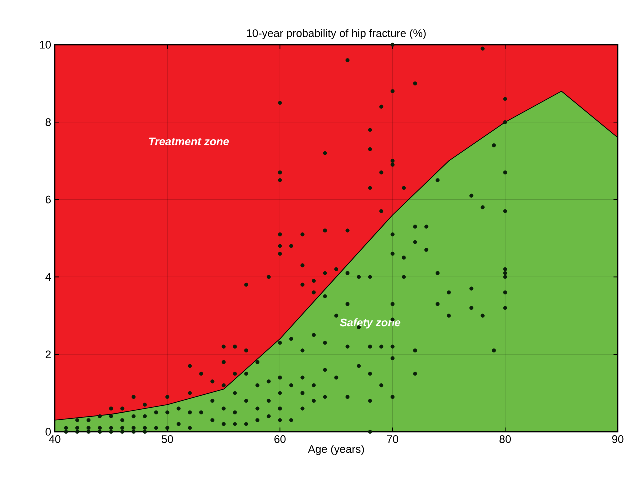 This screenshot has width=635, height=480. What do you see at coordinates (336, 450) in the screenshot?
I see `x-axis-title: Age (years)` at bounding box center [336, 450].